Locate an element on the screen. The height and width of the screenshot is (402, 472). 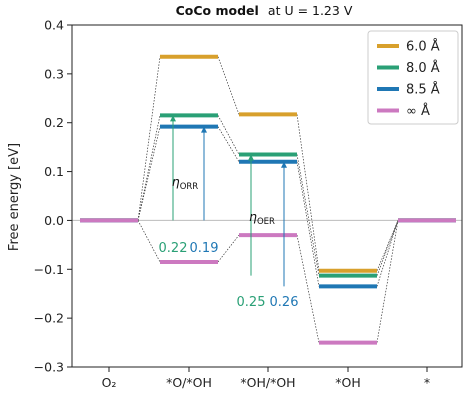
x-tick-label: * is located at coordinates (427, 382).